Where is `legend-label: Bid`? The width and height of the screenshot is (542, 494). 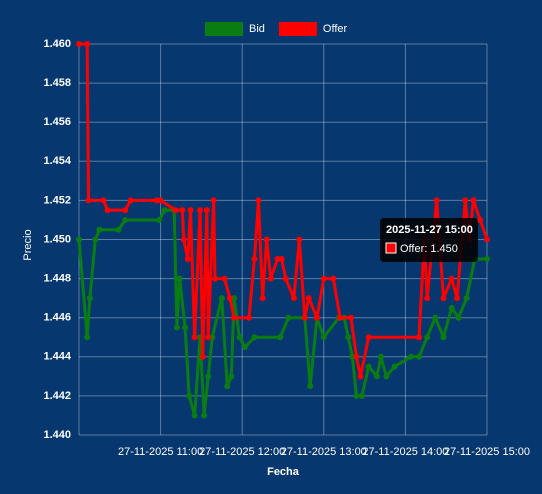 legend-label: Bid is located at coordinates (257, 29).